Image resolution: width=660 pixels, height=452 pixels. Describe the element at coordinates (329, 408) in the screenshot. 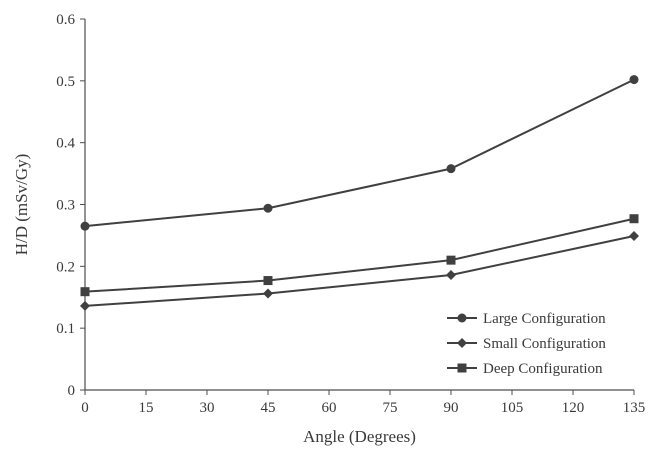

I see `x-tick-label: 60` at that location.